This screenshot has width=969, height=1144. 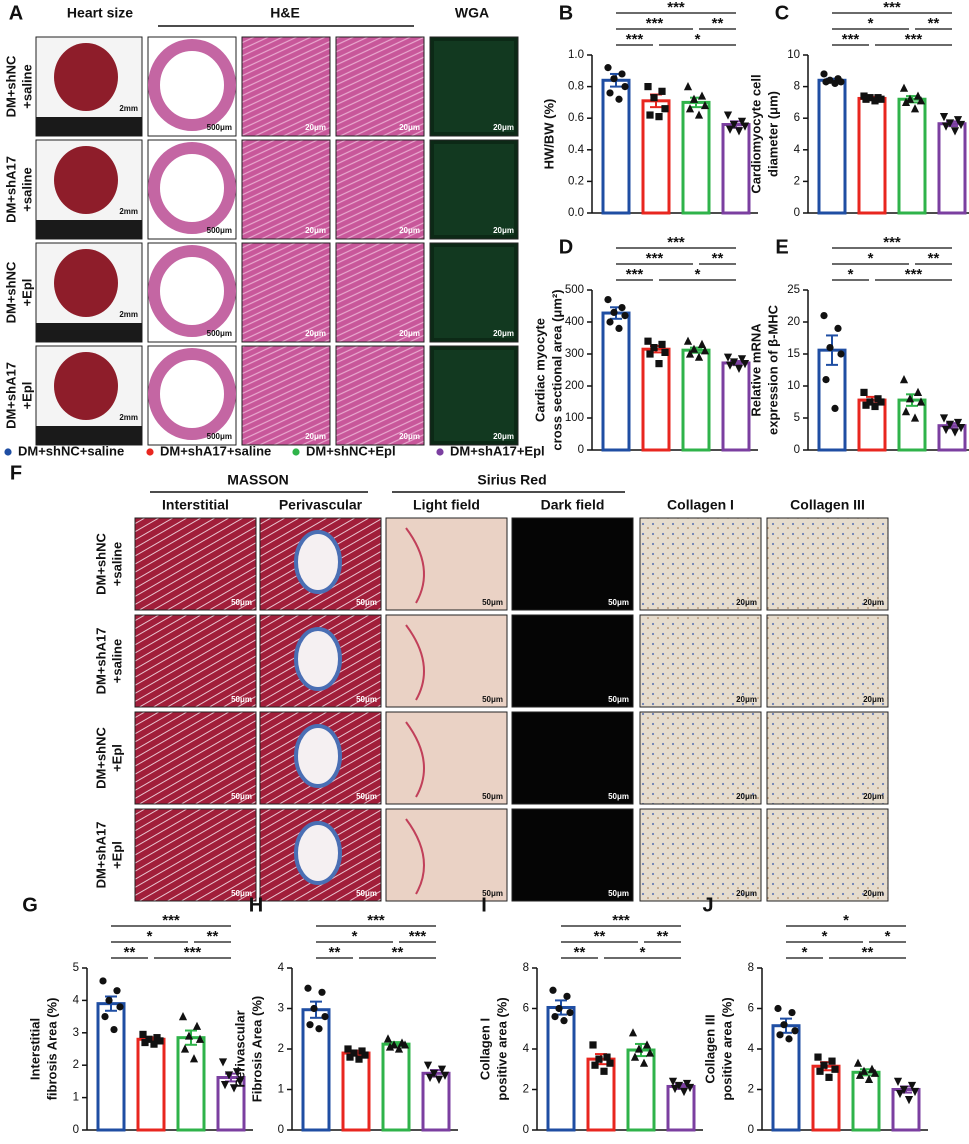 I want to click on significance-label: ***, so click(x=676, y=242).